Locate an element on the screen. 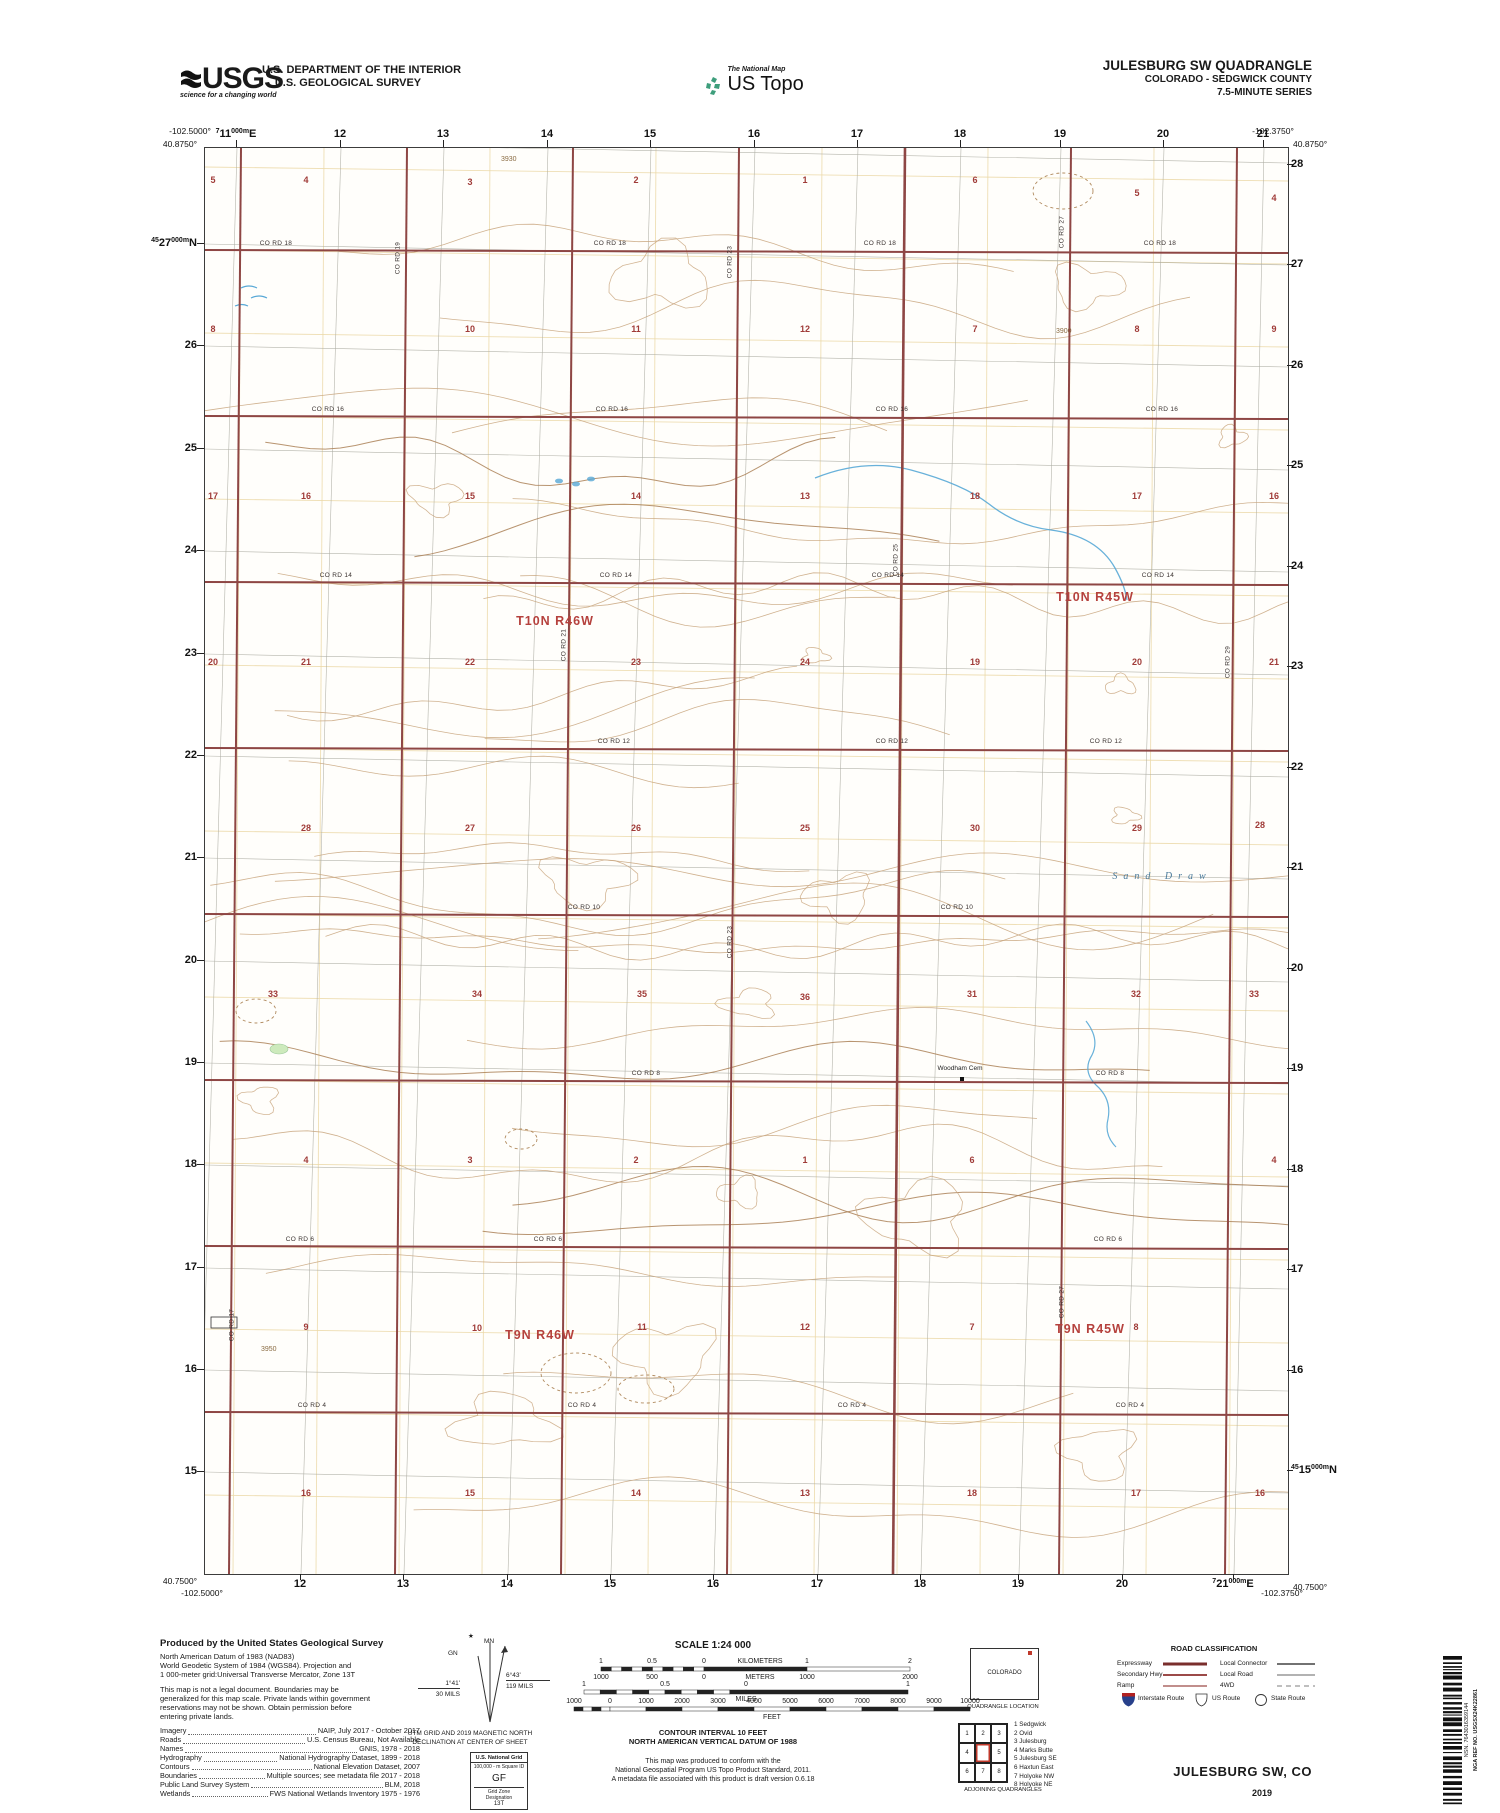  vertical-datum-note: NORTH AMERICAN VERTICAL DATUM OF 1988 is located at coordinates (713, 1741).